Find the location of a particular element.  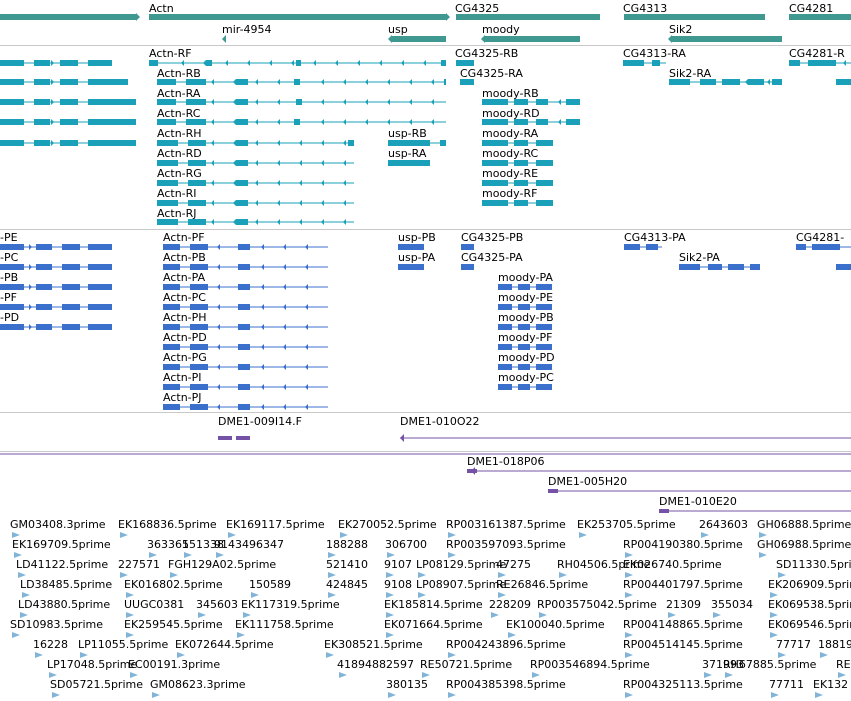

est-label: LD41122.5prime is located at coordinates (62, 564).